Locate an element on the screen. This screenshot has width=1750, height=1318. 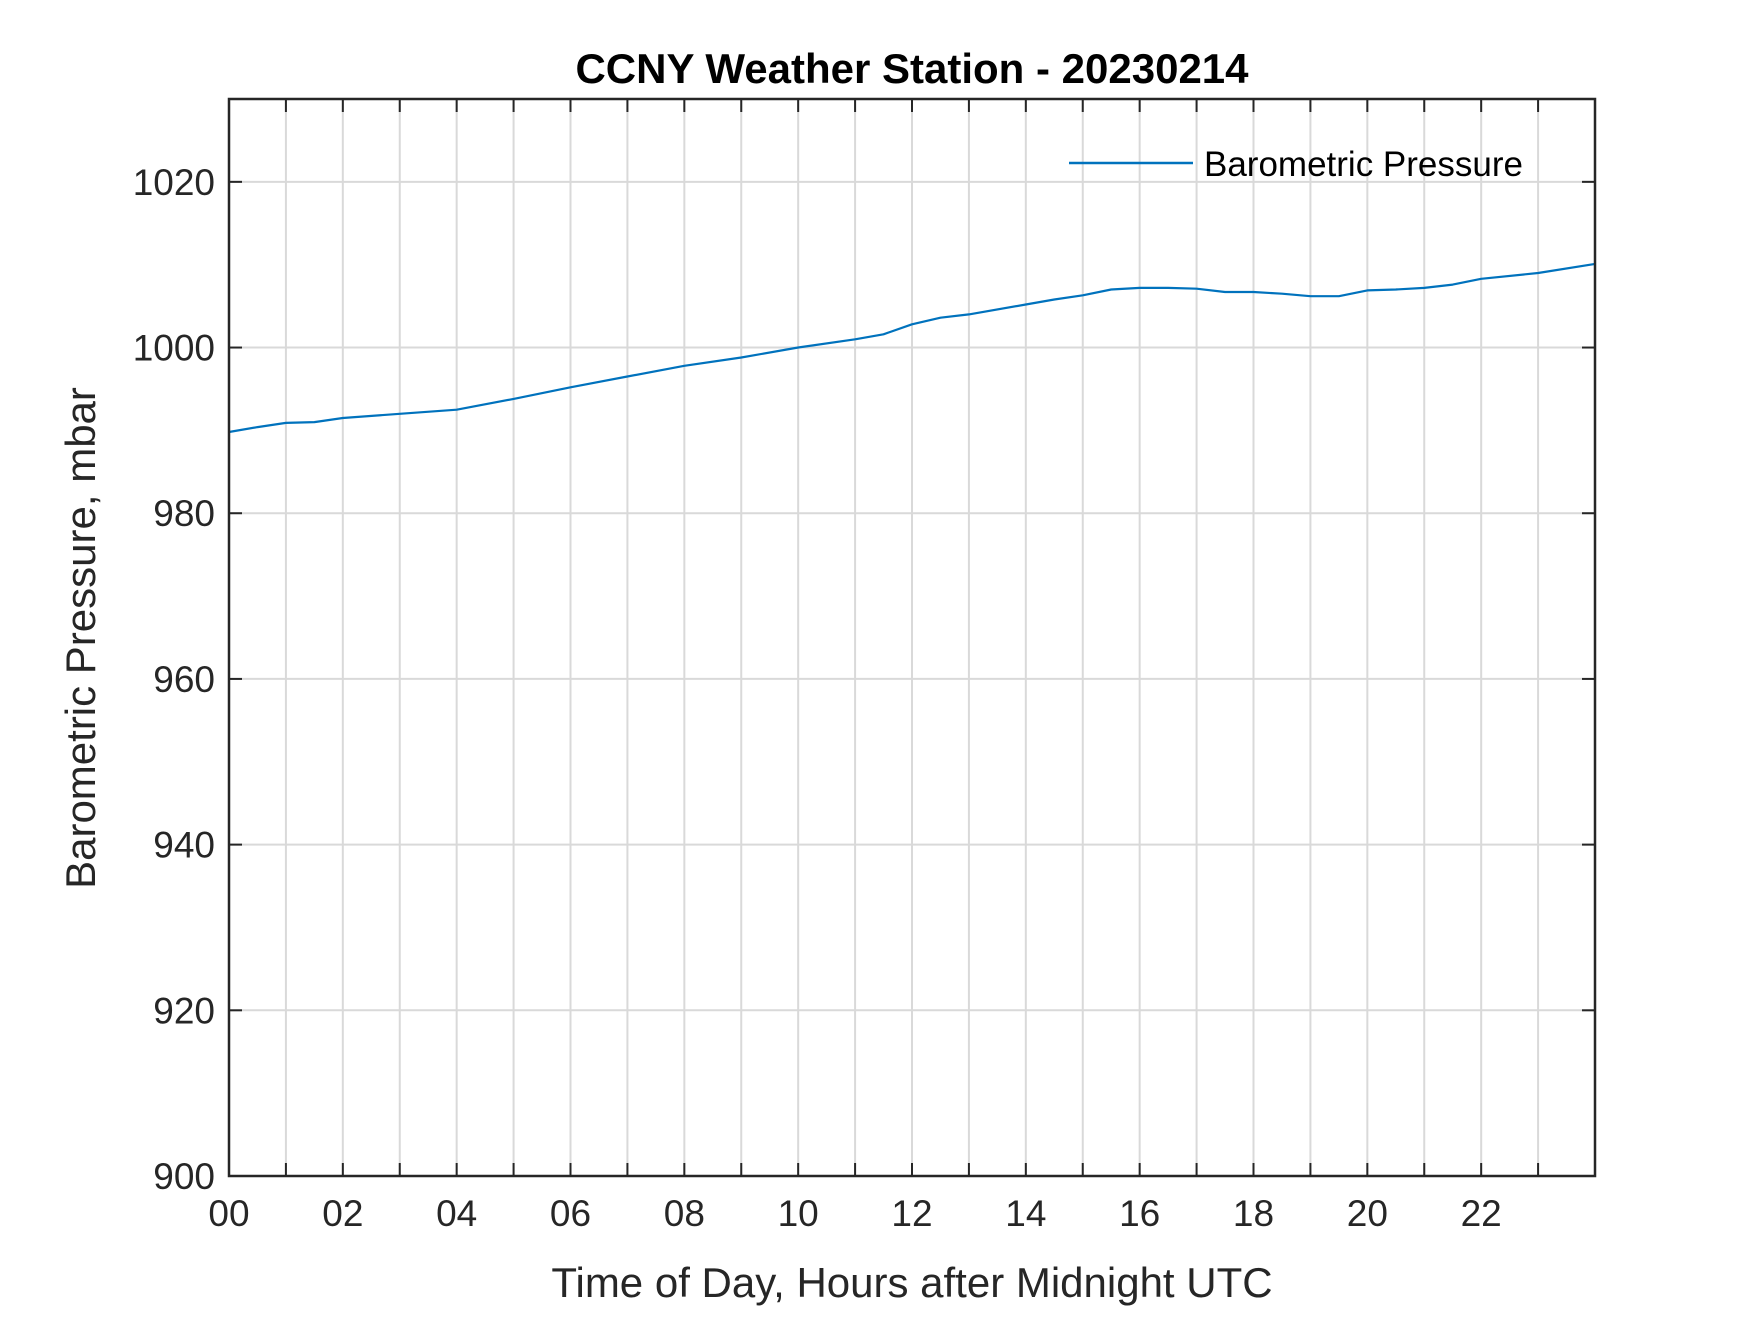
x-tick-label-12: 12 is located at coordinates (911, 1213).